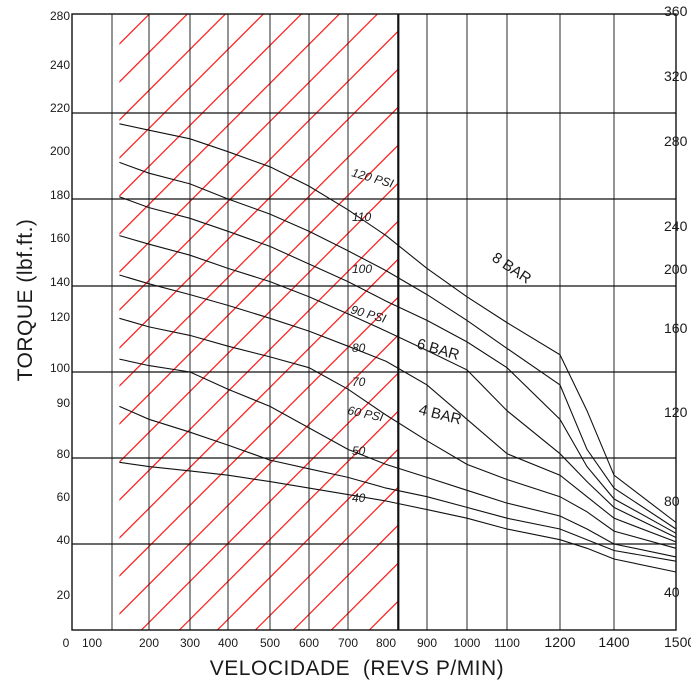  I want to click on right-tick-label: 280, so click(676, 141).